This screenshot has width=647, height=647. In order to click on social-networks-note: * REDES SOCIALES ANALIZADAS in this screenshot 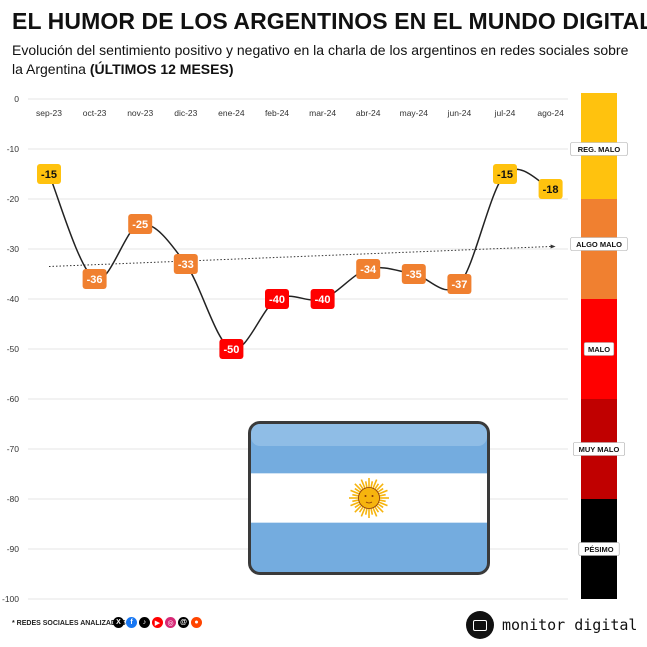, I will do `click(69, 623)`.